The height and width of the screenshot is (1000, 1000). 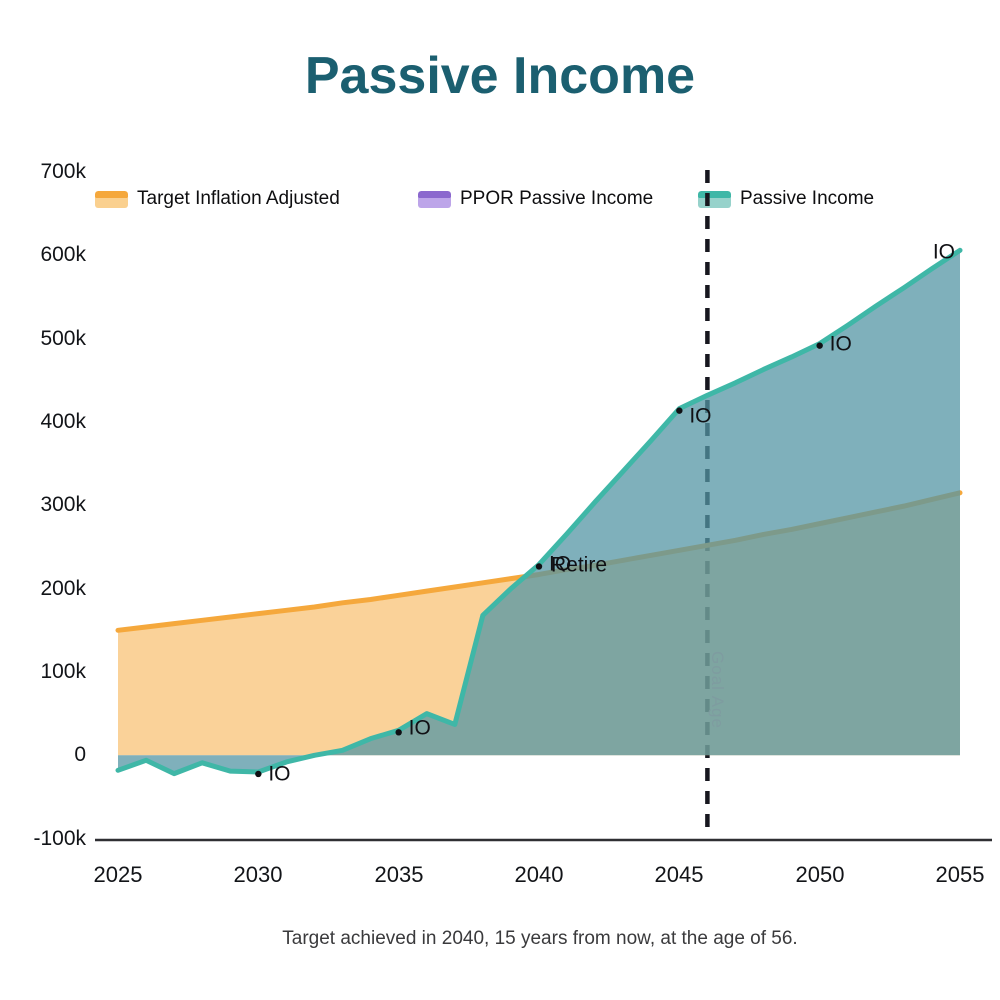 What do you see at coordinates (679, 874) in the screenshot?
I see `x-tick: 2045` at bounding box center [679, 874].